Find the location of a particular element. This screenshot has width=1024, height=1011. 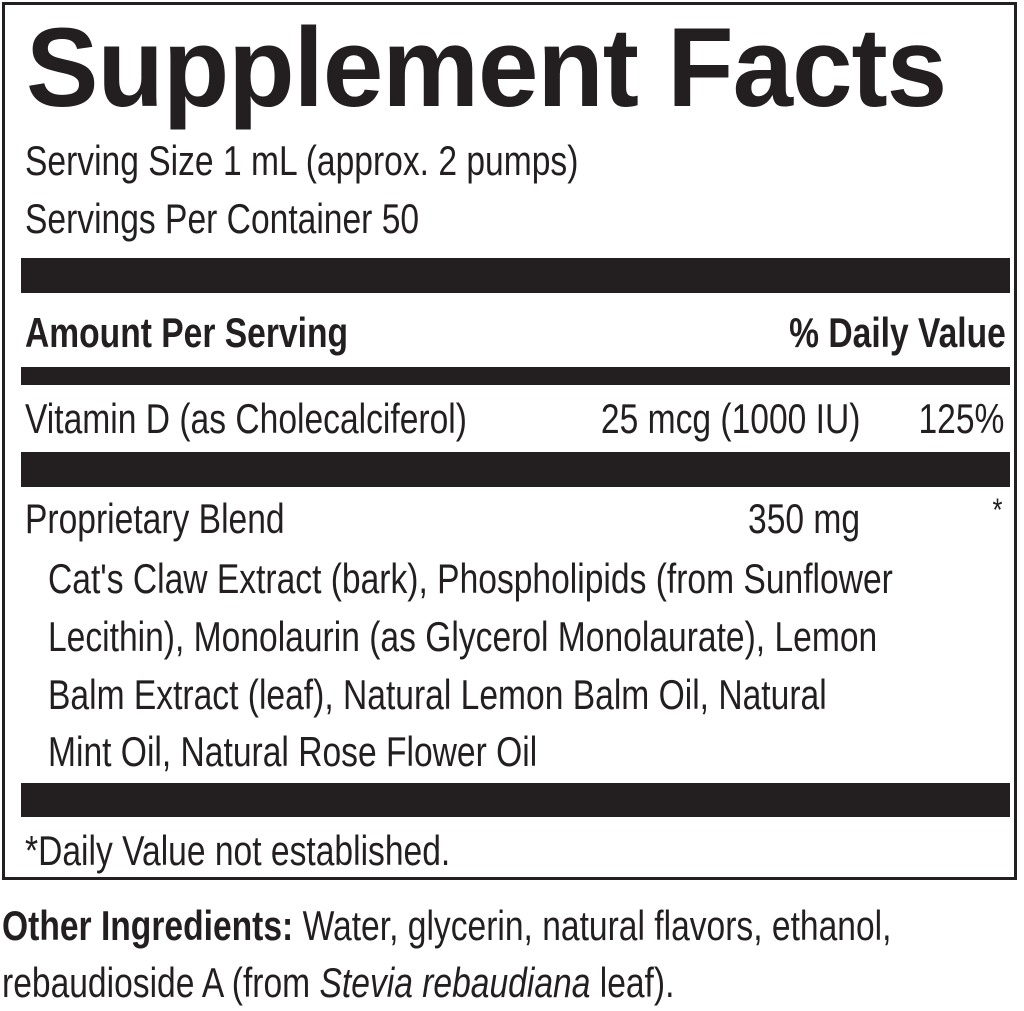

footnote: *Daily Value not established. is located at coordinates (238, 850).